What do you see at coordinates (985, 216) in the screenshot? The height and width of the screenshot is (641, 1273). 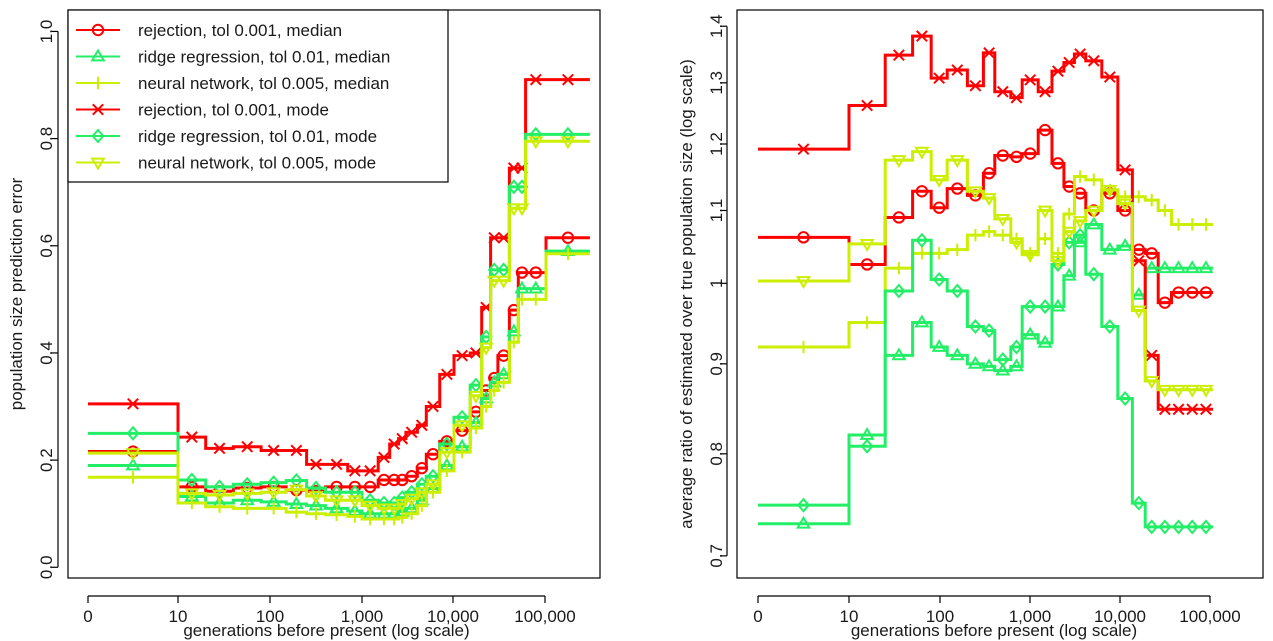 I see `series-0-line` at bounding box center [985, 216].